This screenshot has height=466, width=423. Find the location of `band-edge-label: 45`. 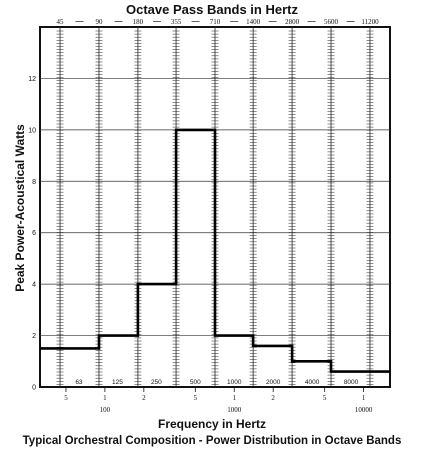

band-edge-label: 45 is located at coordinates (61, 22).